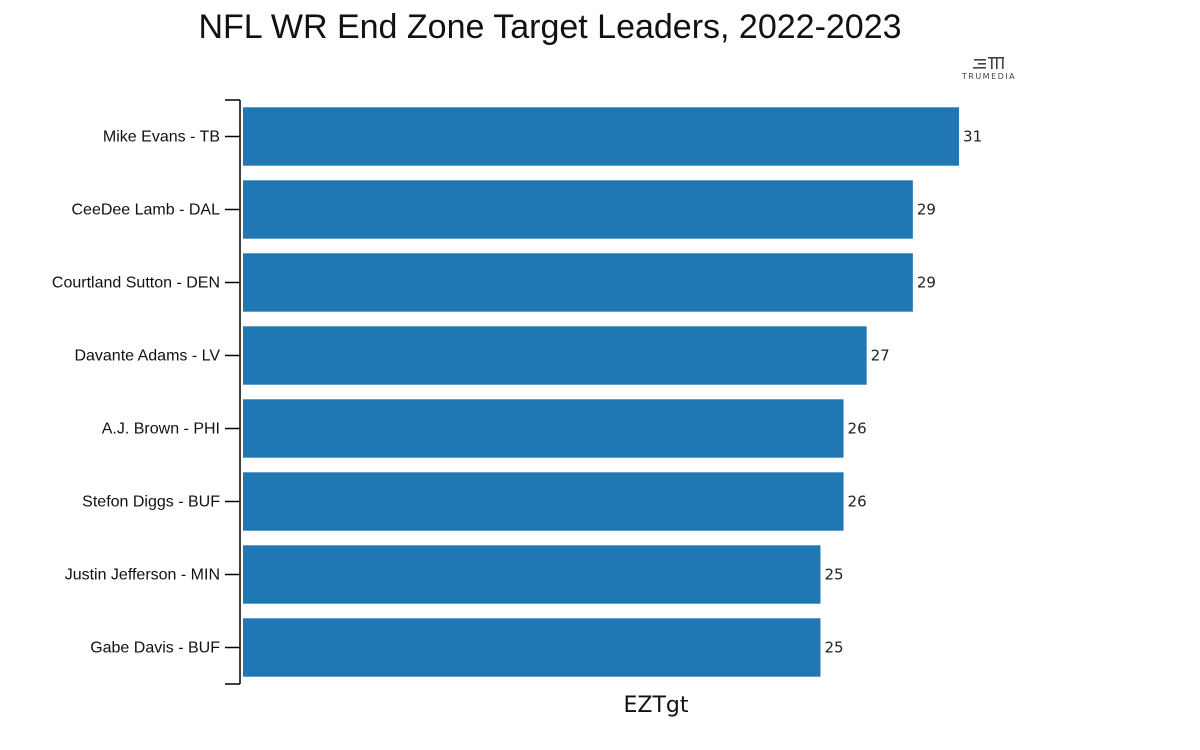  Describe the element at coordinates (136, 283) in the screenshot. I see `category-label: Courtland Sutton - DEN` at that location.